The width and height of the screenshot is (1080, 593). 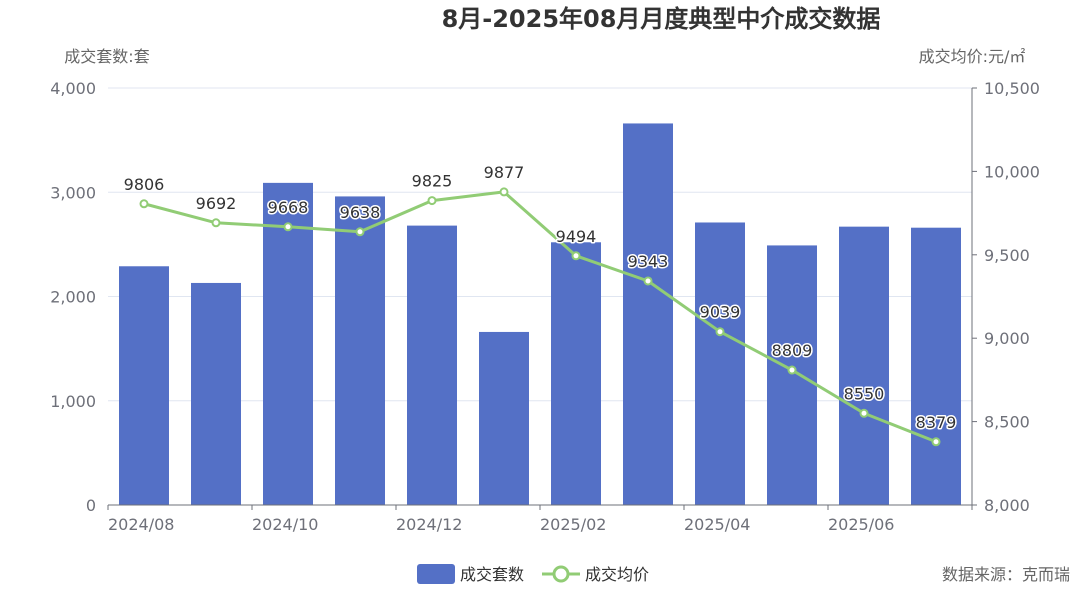 What do you see at coordinates (561, 574) in the screenshot?
I see `legend-line-marker` at bounding box center [561, 574].